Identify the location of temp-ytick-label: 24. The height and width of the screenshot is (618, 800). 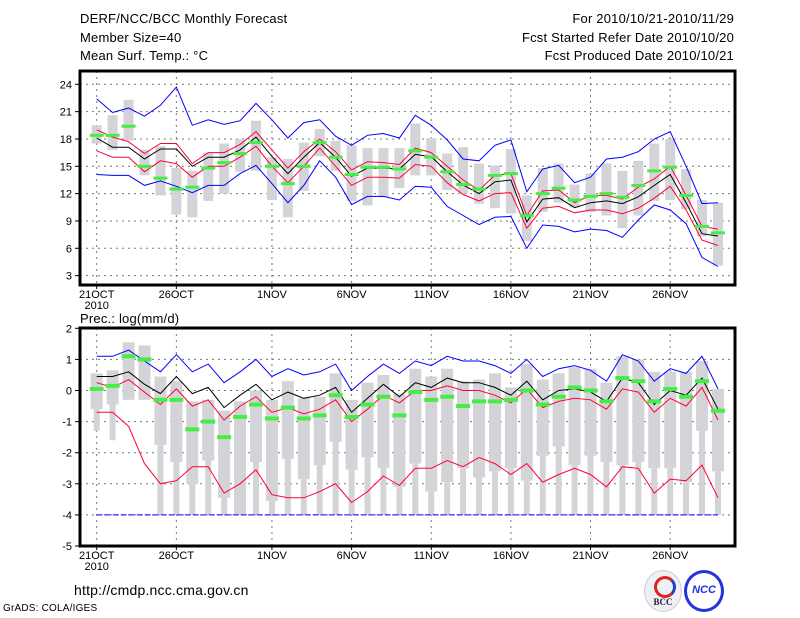
(66, 85).